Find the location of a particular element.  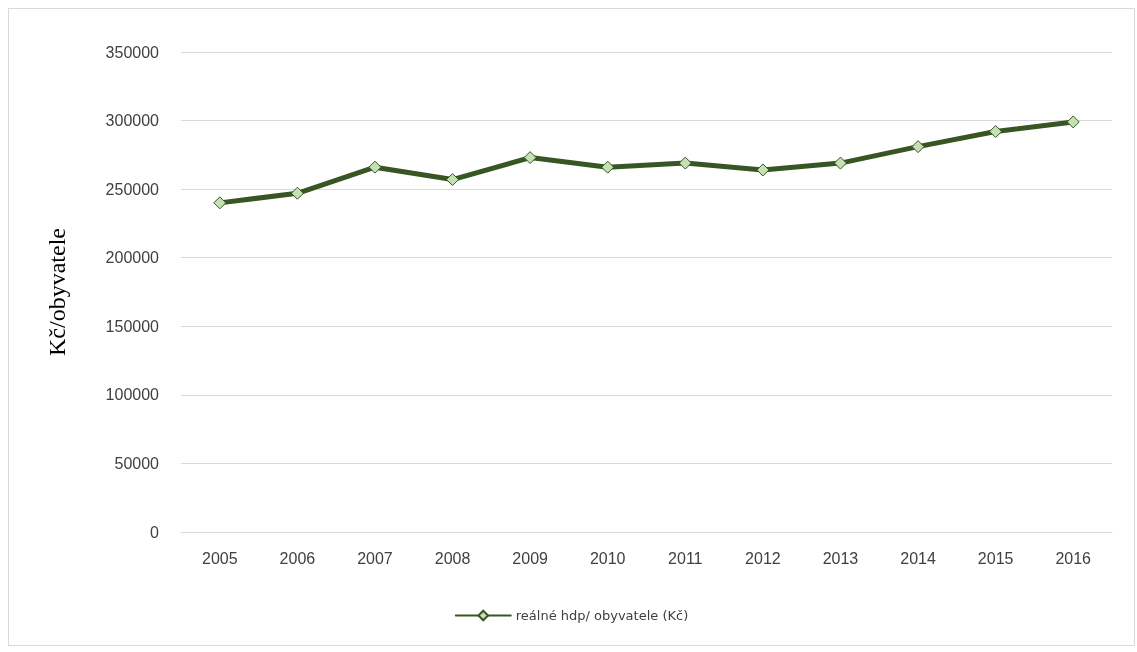

x-tick-label: 2014 is located at coordinates (918, 558).